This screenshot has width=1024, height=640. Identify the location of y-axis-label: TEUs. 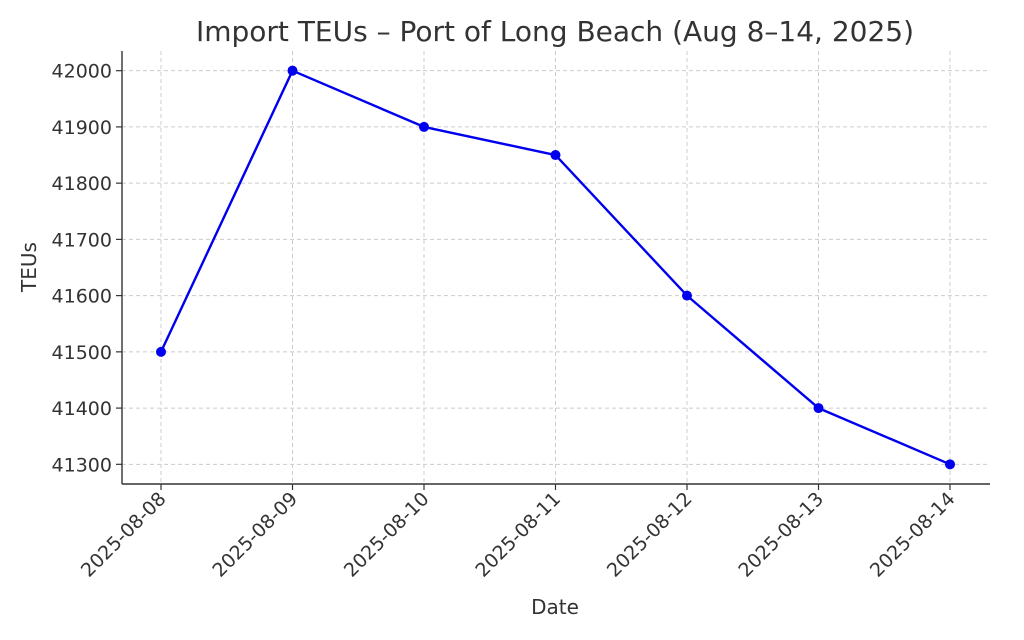
(29, 267).